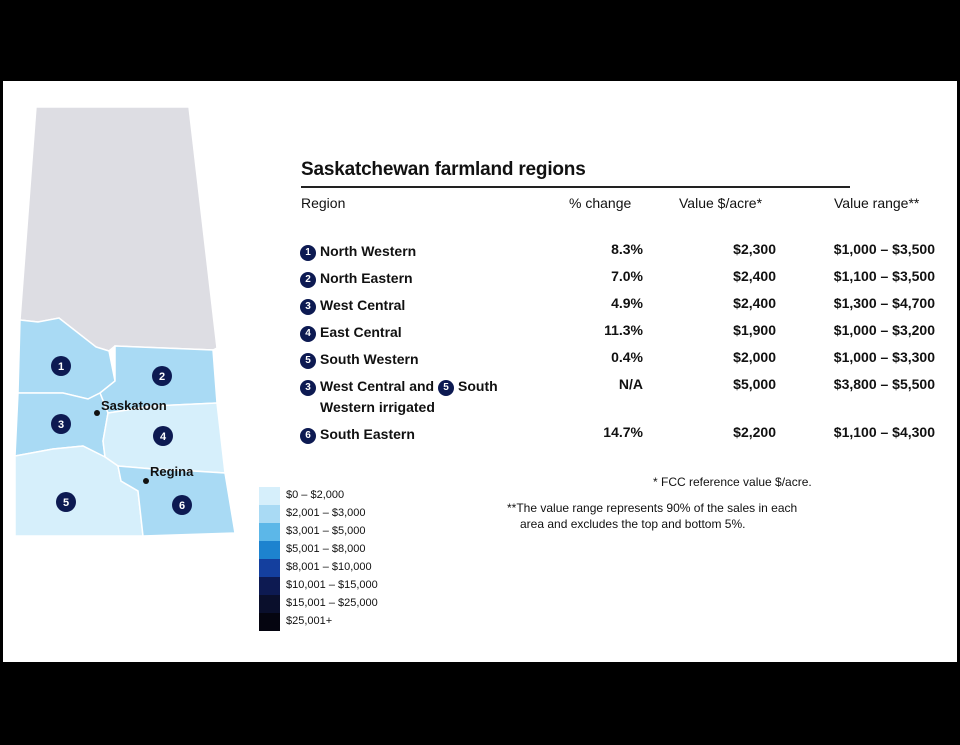  Describe the element at coordinates (315, 495) in the screenshot. I see `legend-label: $0 – $2,000` at that location.